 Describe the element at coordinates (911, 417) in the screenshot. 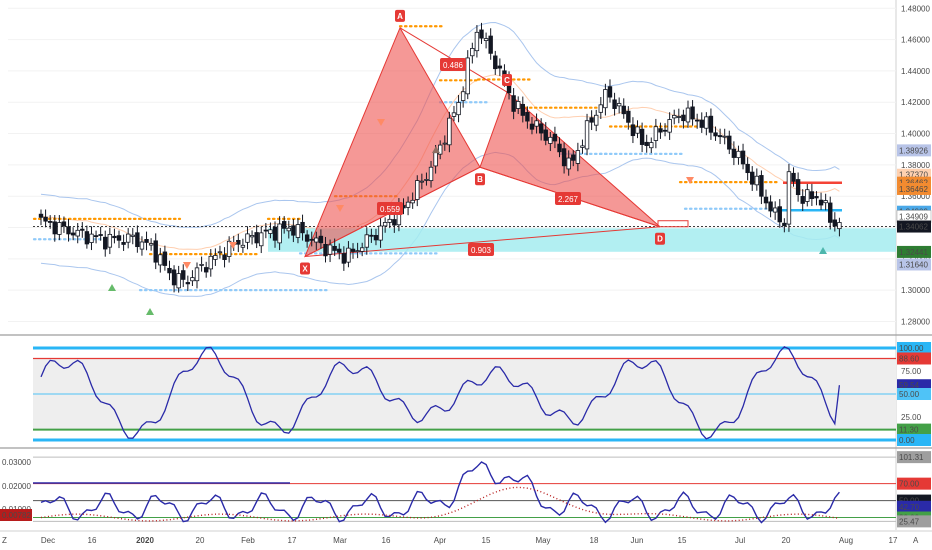

I see `osc1-tick: 25.00` at that location.